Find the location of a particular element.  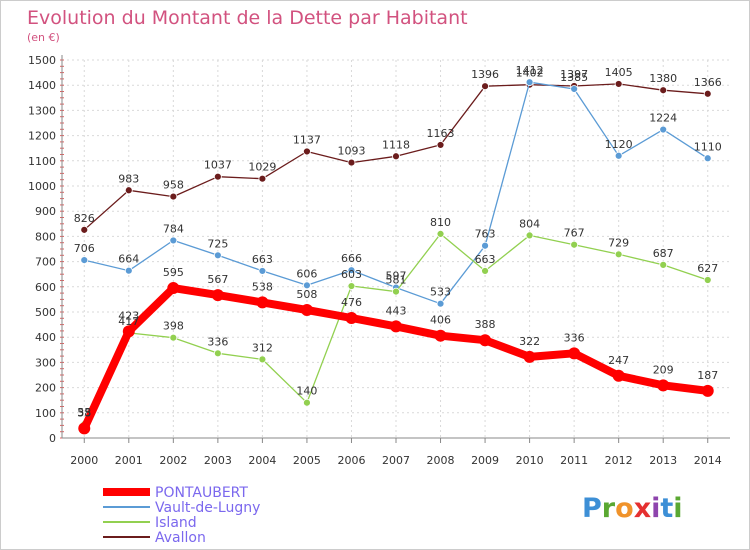

y-tick-label: 1300 is located at coordinates (42, 110).